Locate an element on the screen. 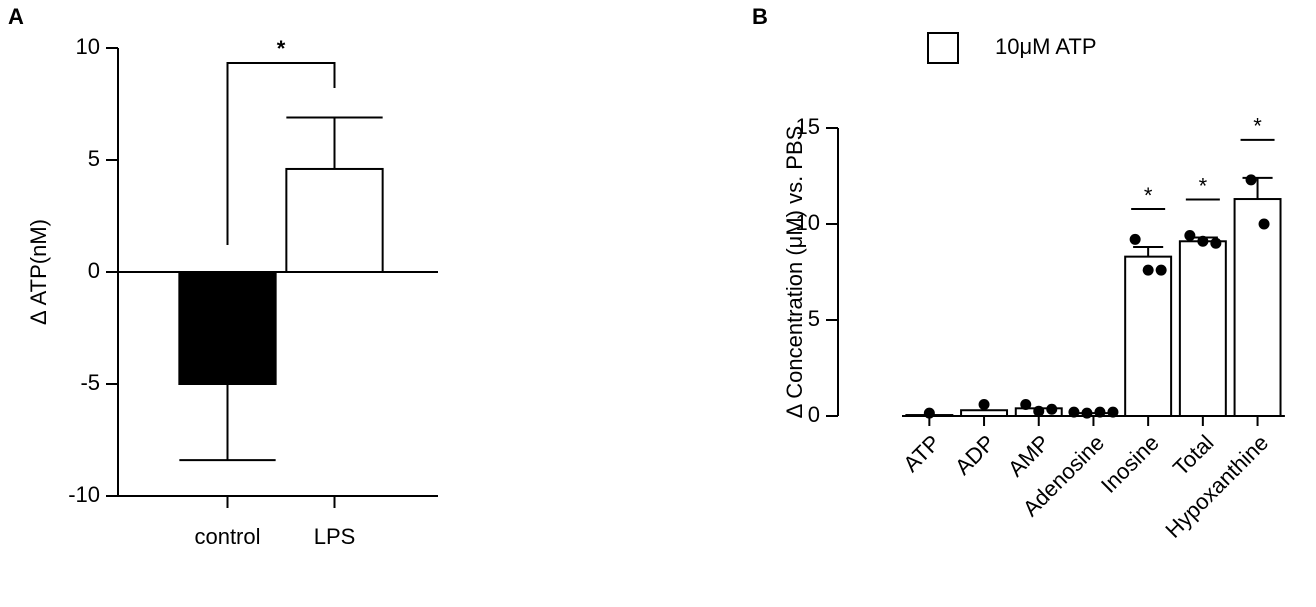  legend-swatch is located at coordinates (943, 48).